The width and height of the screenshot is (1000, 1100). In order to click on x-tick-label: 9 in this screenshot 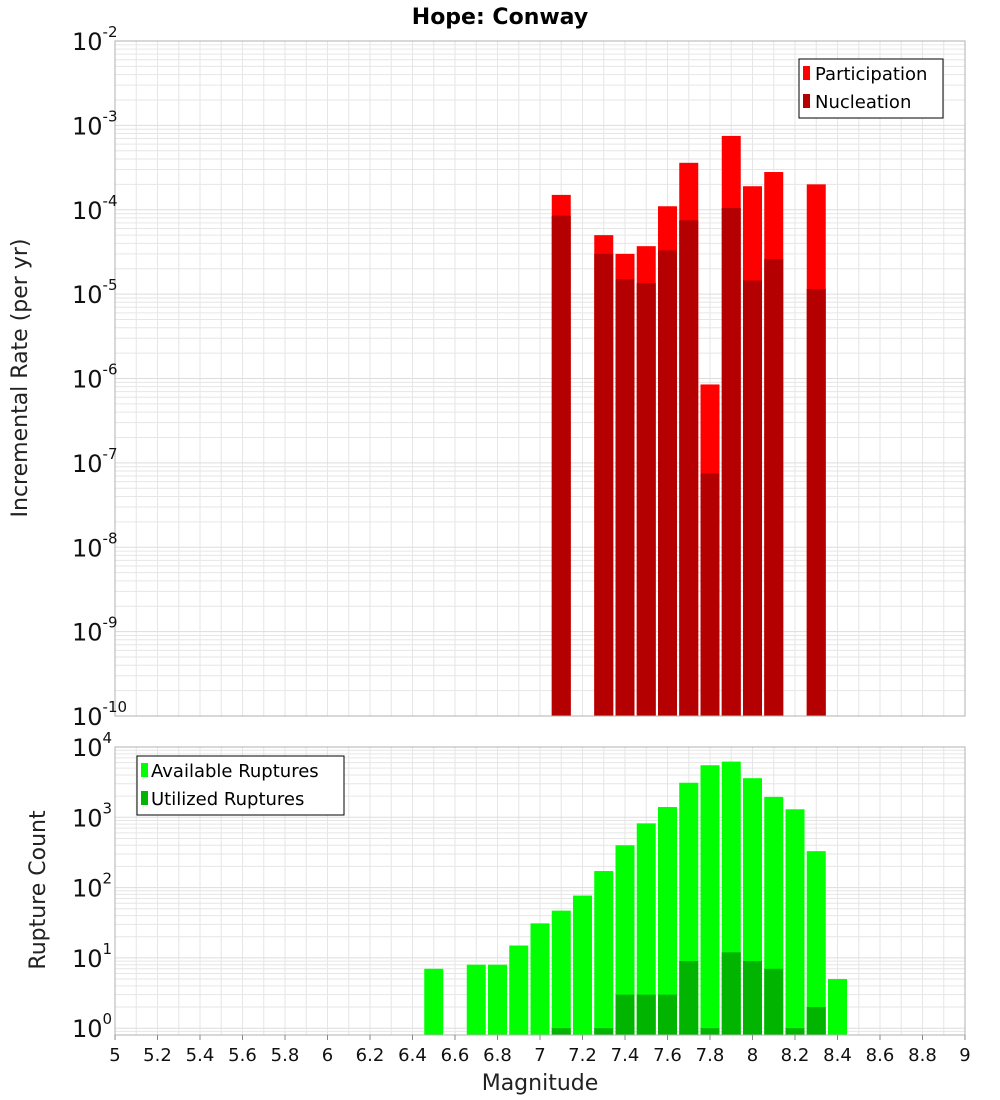, I will do `click(964, 1055)`.